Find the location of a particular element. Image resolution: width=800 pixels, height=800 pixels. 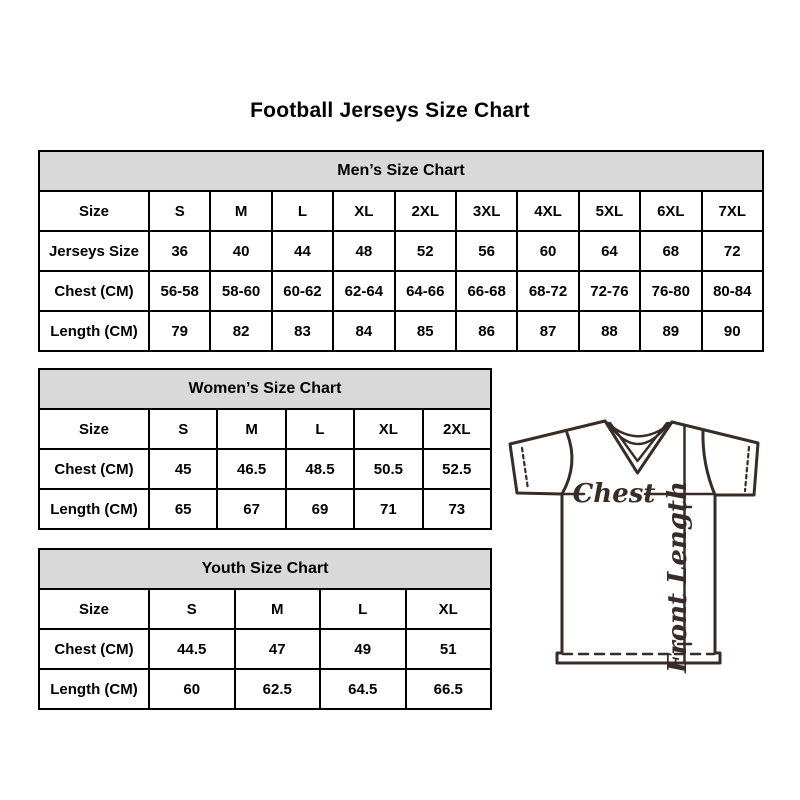

jersey-hem is located at coordinates (638, 658).